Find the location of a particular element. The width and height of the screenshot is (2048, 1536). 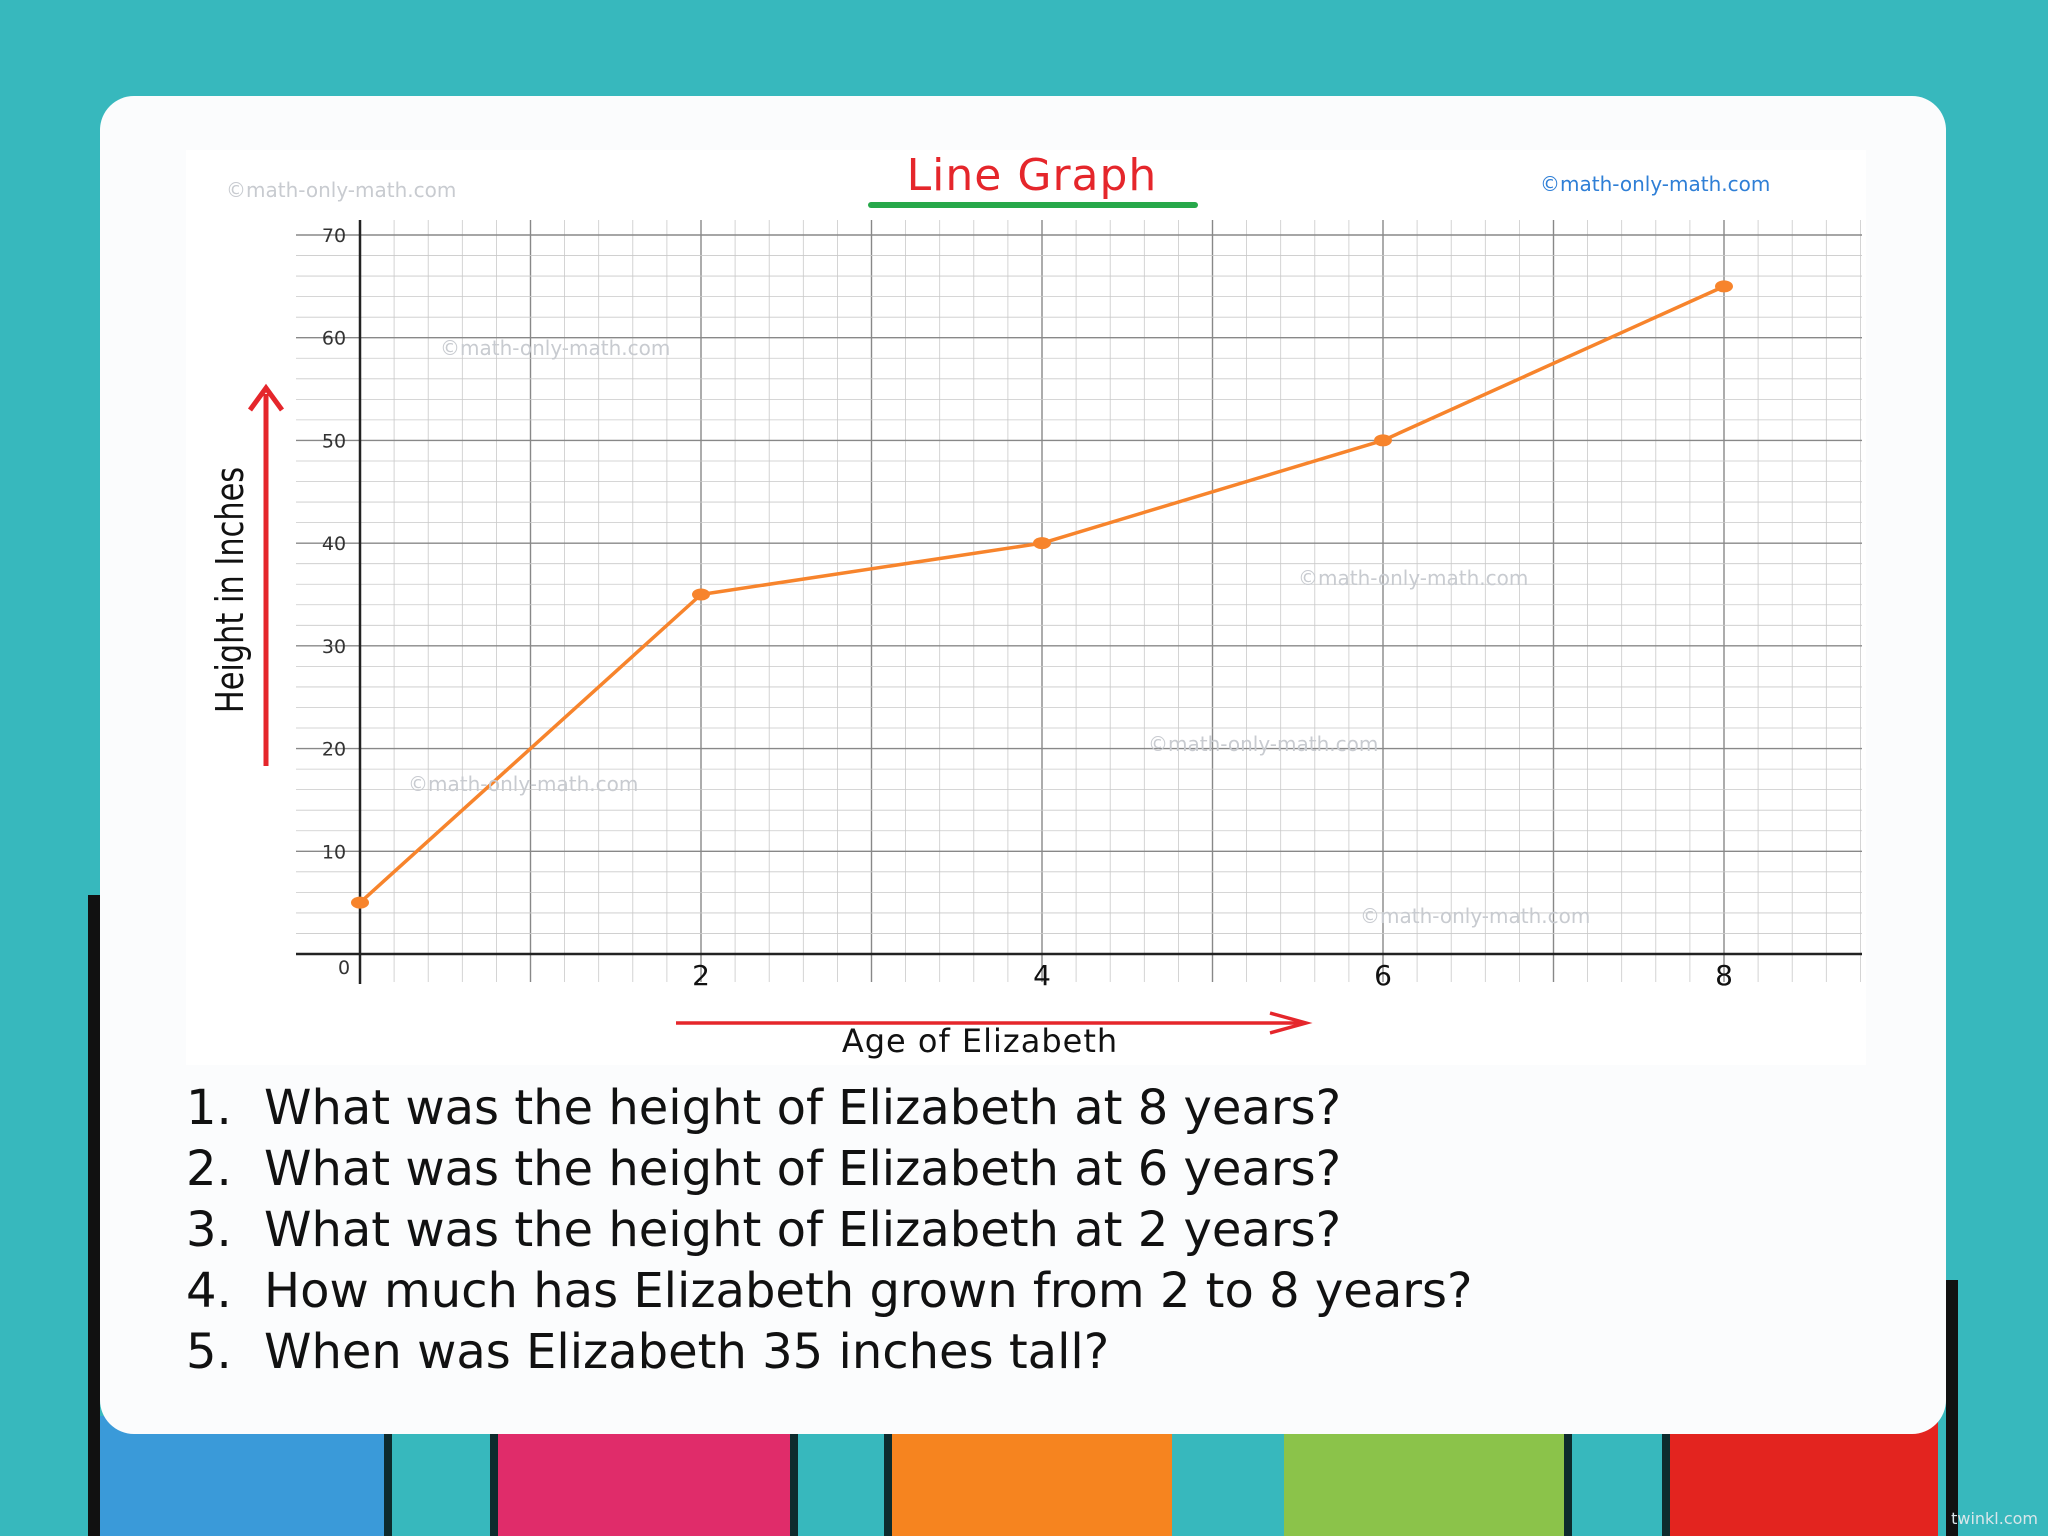

y-tick-label: 50 is located at coordinates (334, 441).